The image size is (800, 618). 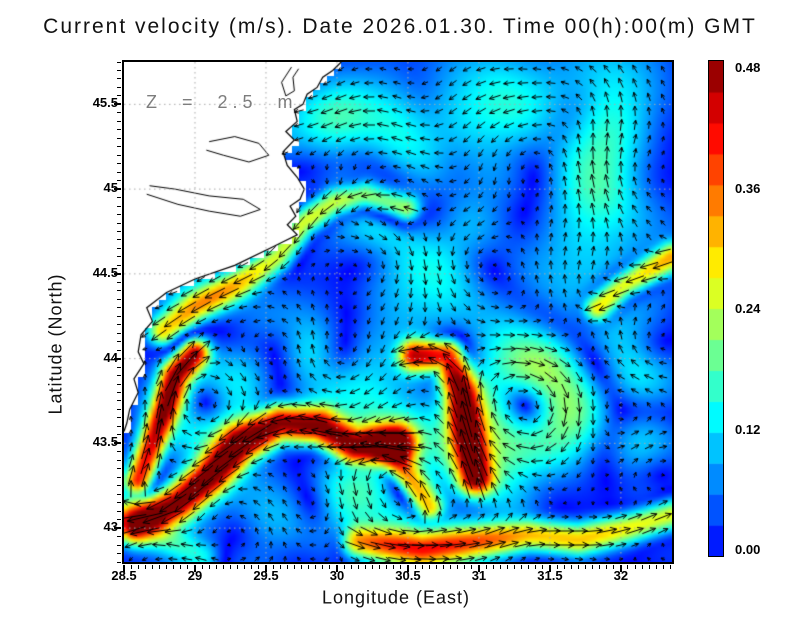 I want to click on colorbar-tick-label: 0.48, so click(x=748, y=67).